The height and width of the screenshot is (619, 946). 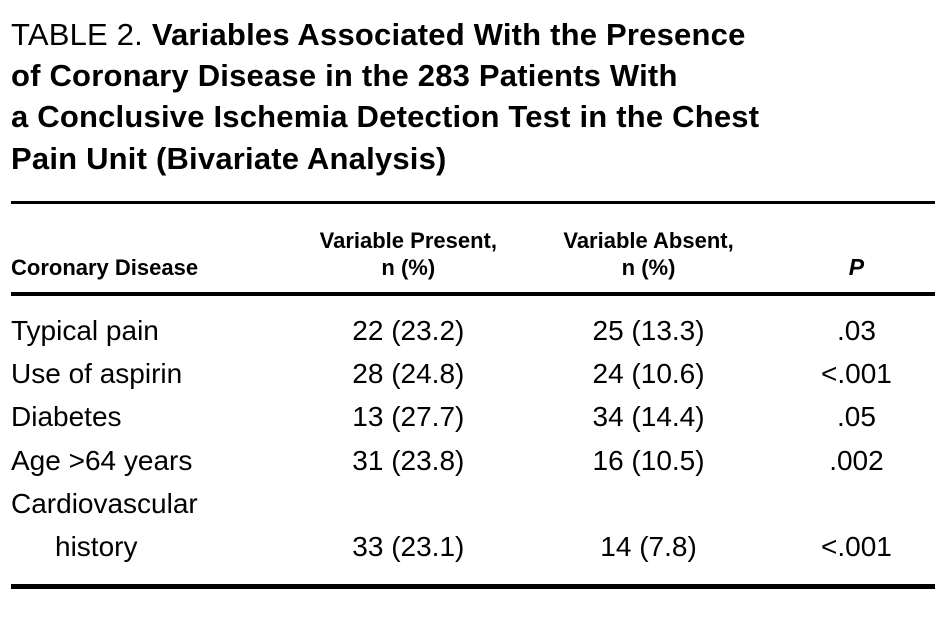 What do you see at coordinates (96, 547) in the screenshot?
I see `cell-variable-line2: history` at bounding box center [96, 547].